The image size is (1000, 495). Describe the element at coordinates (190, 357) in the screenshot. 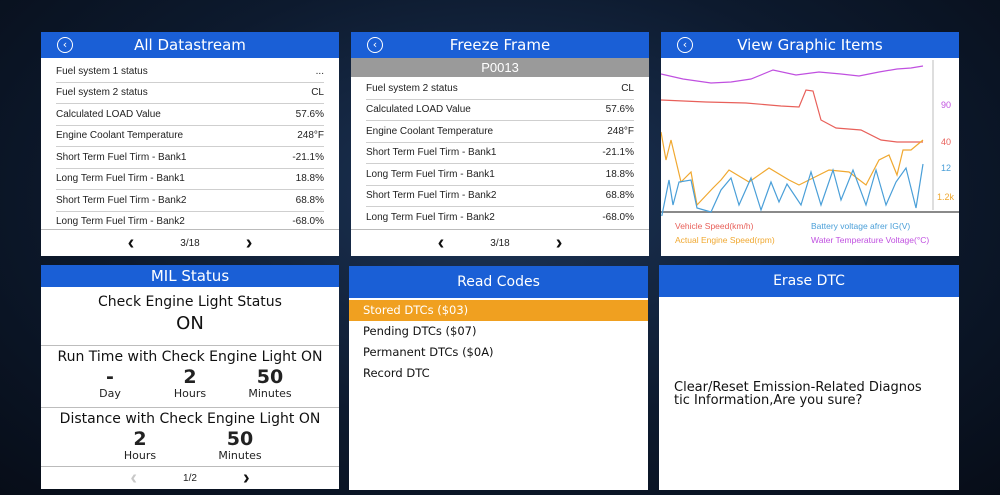

I see `run-time-title: Run Time with Check Engine Light ON` at that location.